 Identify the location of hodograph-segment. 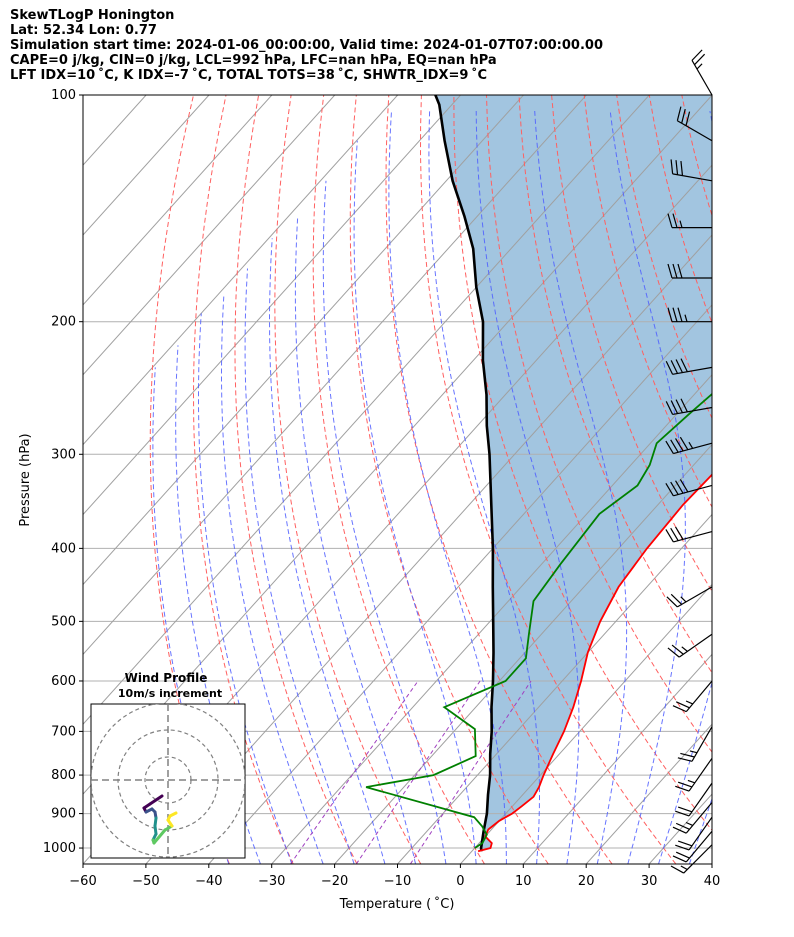
(173, 814).